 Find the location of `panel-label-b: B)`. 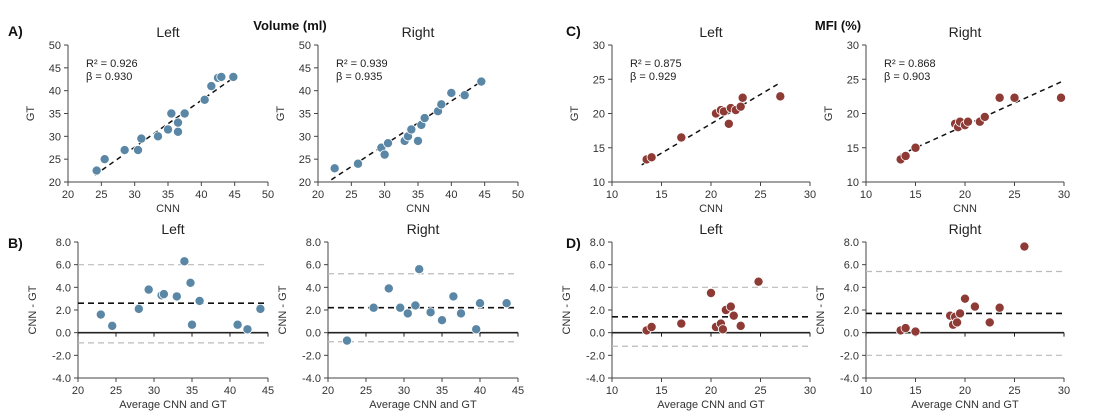

panel-label-b: B) is located at coordinates (15, 243).